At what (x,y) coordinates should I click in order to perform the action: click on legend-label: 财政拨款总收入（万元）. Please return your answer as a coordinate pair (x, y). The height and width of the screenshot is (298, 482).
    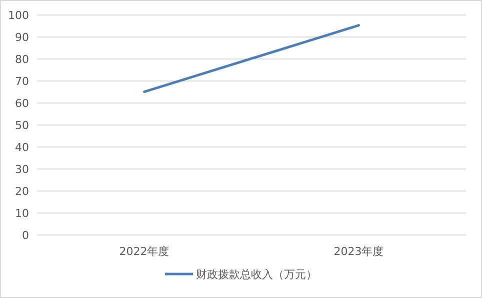
    Looking at the image, I should click on (256, 274).